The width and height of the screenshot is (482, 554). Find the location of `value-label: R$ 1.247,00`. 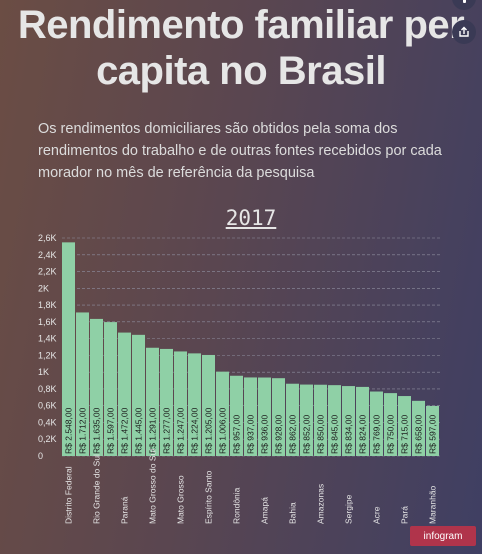

value-label: R$ 1.247,00 is located at coordinates (181, 430).